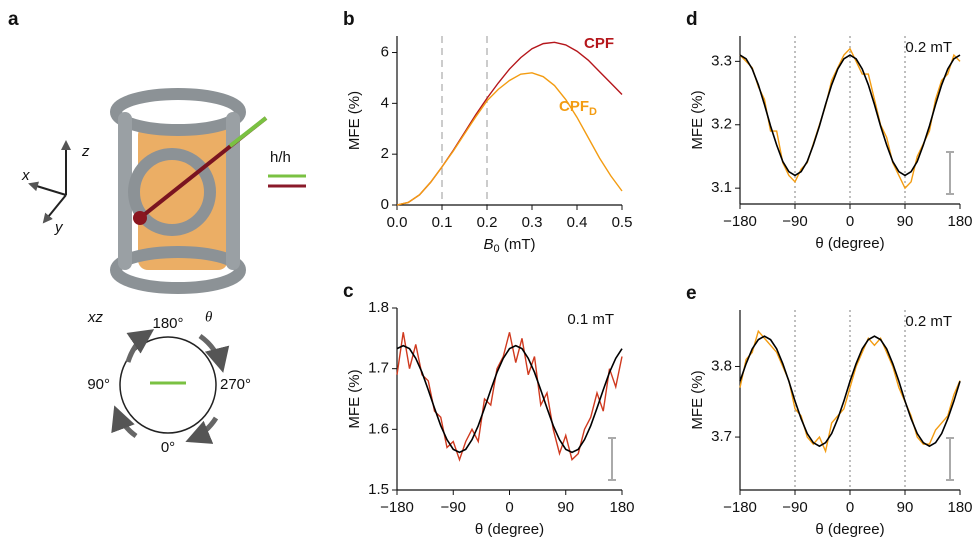  What do you see at coordinates (378, 368) in the screenshot?
I see `y-tick-label: 1.7` at bounding box center [378, 368].